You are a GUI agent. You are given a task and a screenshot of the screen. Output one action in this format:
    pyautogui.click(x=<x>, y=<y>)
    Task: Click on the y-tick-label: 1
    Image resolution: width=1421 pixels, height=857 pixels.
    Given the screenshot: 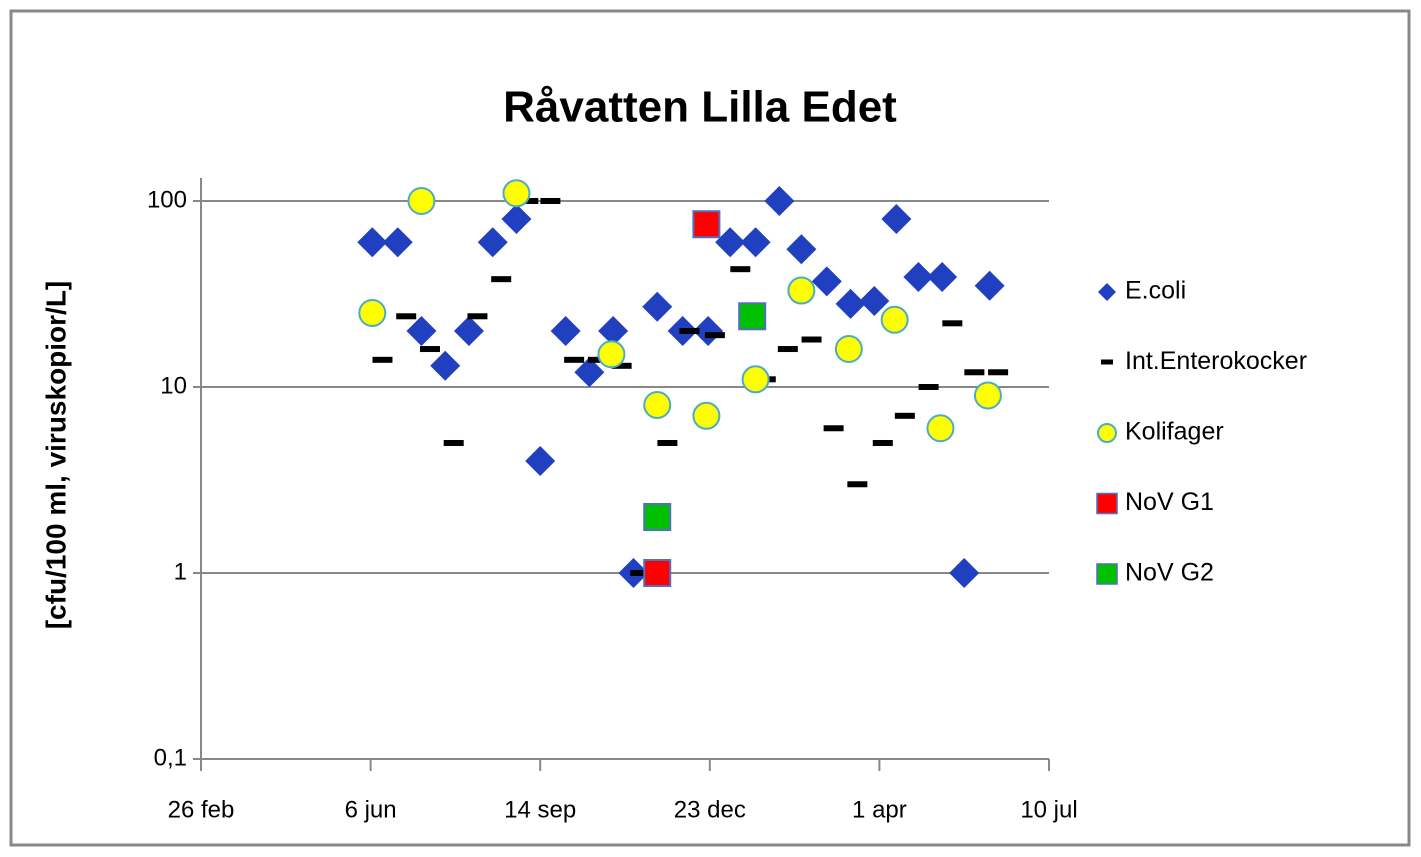 What is the action you would take?
    pyautogui.click(x=180, y=571)
    